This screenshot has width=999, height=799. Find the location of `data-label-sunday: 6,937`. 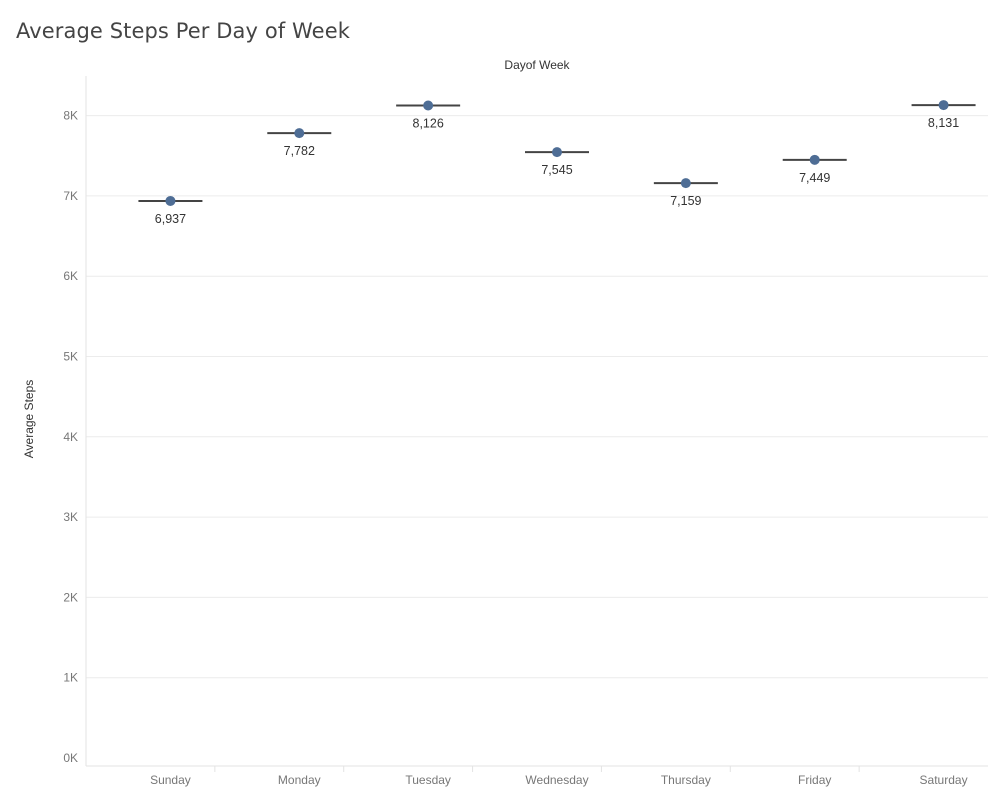

data-label-sunday: 6,937 is located at coordinates (170, 219).